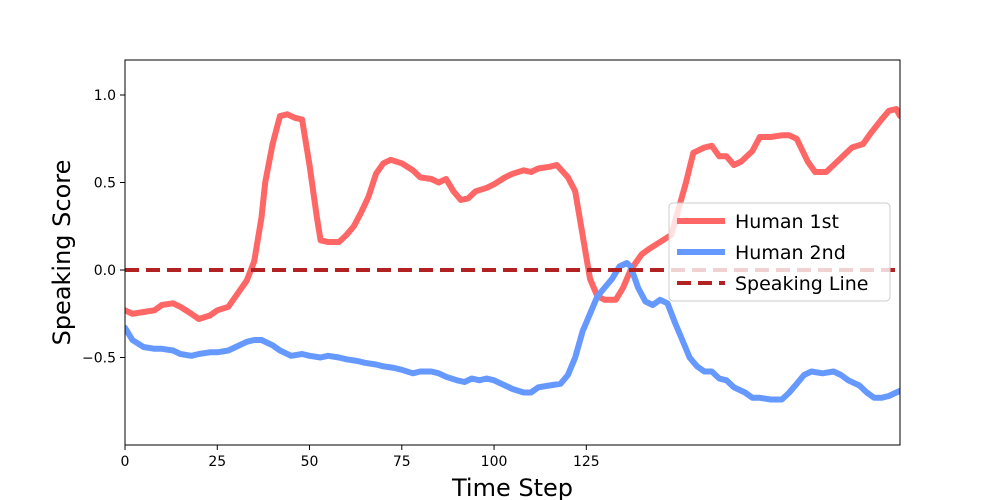 This screenshot has width=1000, height=500. Describe the element at coordinates (99, 359) in the screenshot. I see `y-tick-label: −0.5` at that location.